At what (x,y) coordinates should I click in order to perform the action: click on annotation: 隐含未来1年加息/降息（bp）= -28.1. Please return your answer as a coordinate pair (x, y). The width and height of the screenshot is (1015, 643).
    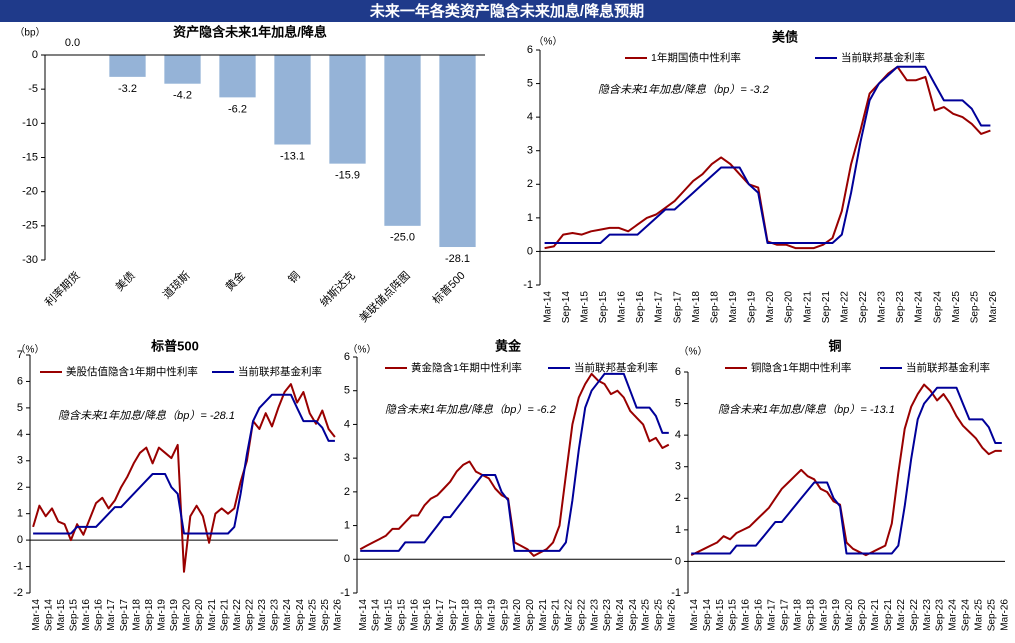
    Looking at the image, I should click on (146, 415).